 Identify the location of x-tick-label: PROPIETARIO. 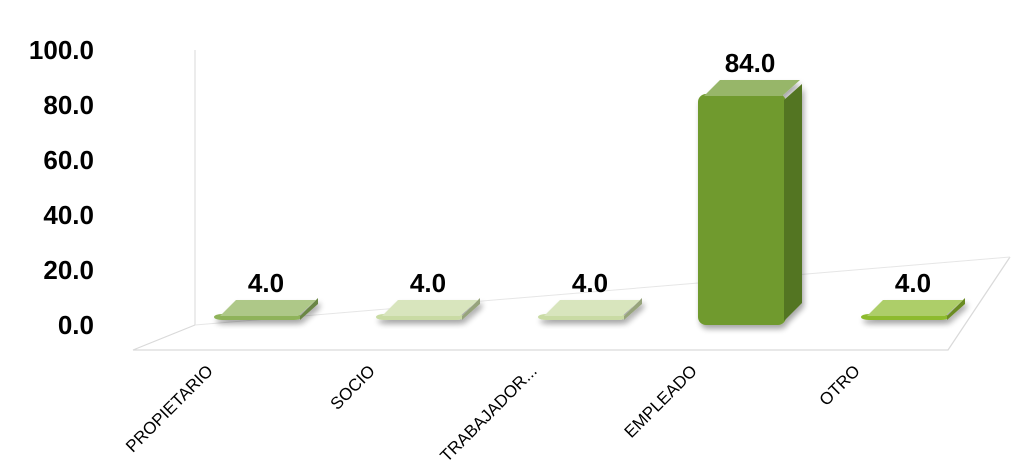
(169, 408).